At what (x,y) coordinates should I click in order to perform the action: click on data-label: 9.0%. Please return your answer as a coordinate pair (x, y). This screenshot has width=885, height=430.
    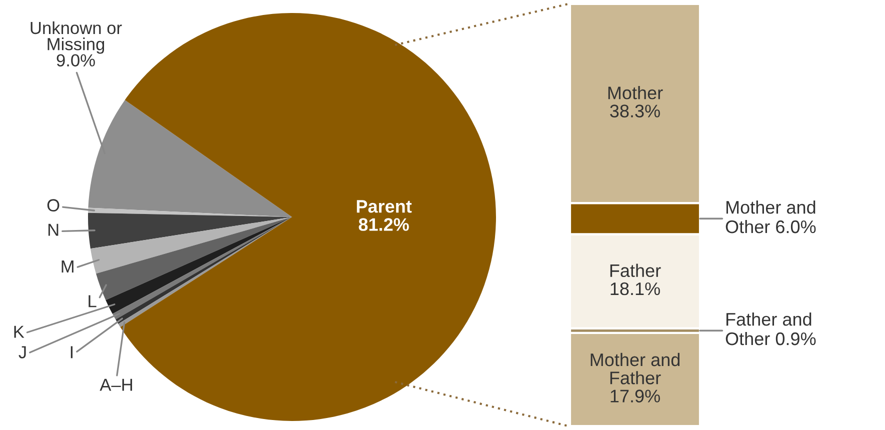
    Looking at the image, I should click on (75, 60).